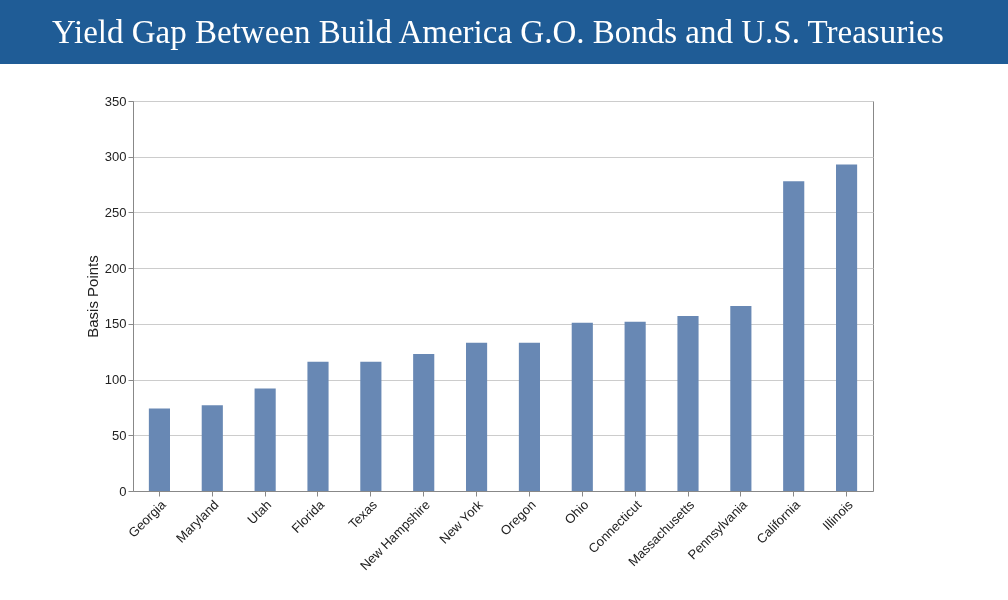 The image size is (1008, 600). Describe the element at coordinates (259, 512) in the screenshot. I see `x-tick-label: Utah` at that location.